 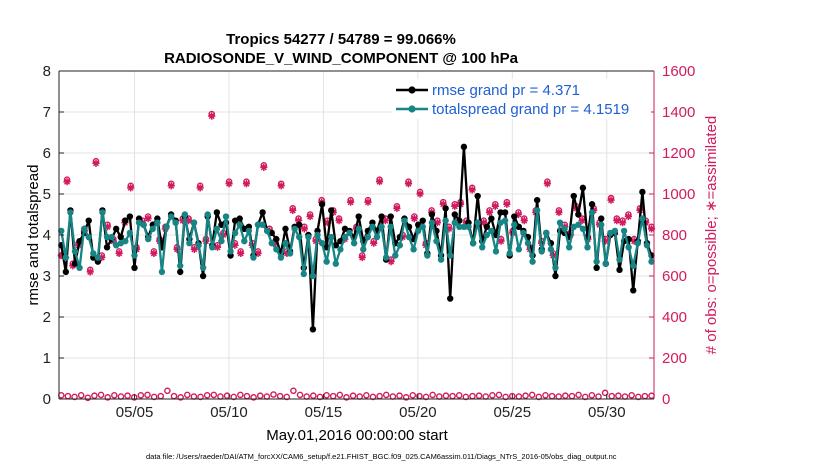 What do you see at coordinates (512, 109) in the screenshot?
I see `legend-spread: totalspread grand pr = 4.1519` at bounding box center [512, 109].